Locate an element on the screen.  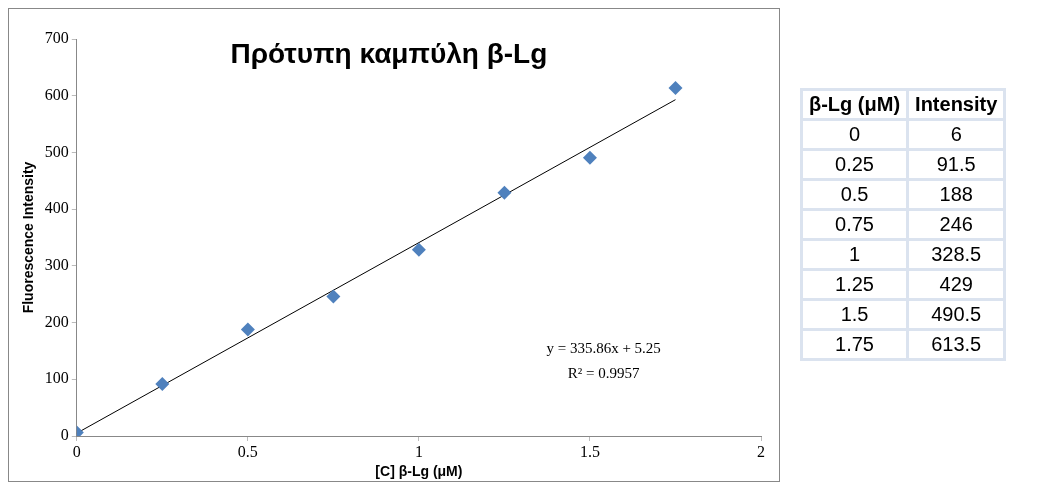
annotation: y = 335.86x + 5.25 is located at coordinates (603, 347).